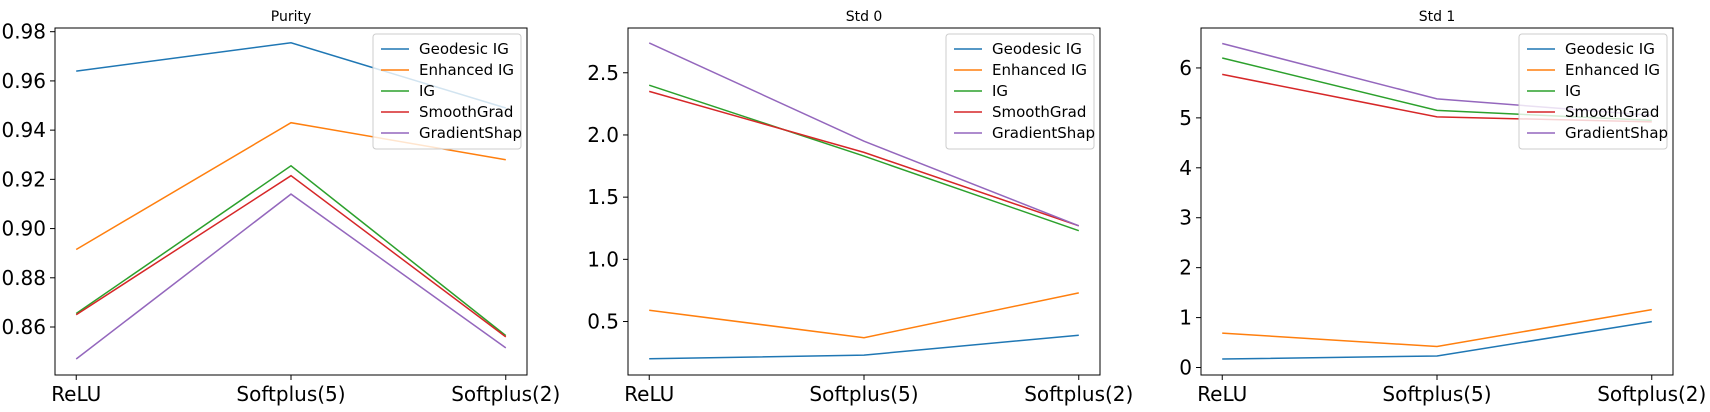  What do you see at coordinates (23, 278) in the screenshot?
I see `y-tick-label: 0.88` at bounding box center [23, 278].